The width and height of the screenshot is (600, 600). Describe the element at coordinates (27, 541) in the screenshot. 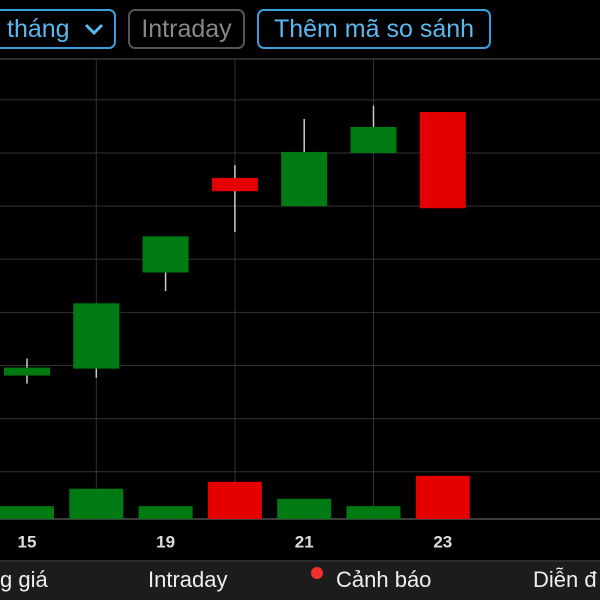

I see `x-tick-label: 15` at that location.